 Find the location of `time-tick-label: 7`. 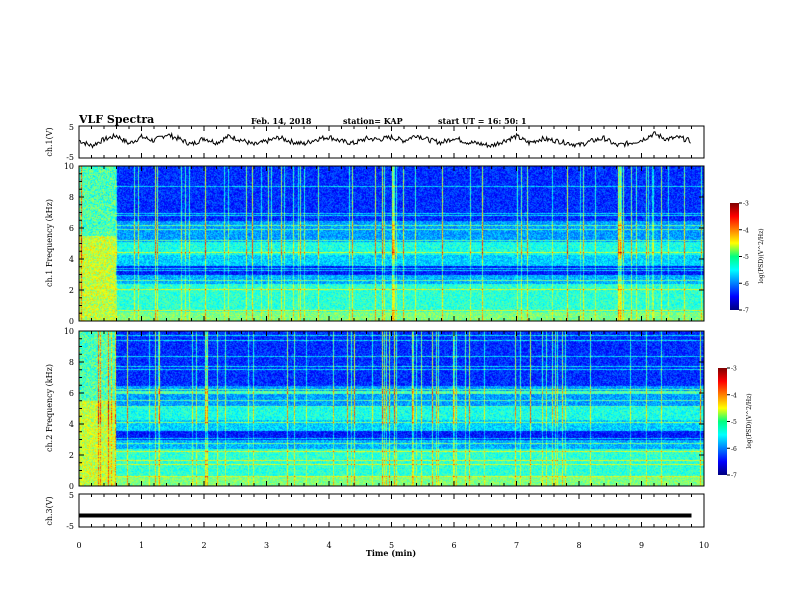

time-tick-label: 7 is located at coordinates (516, 545).